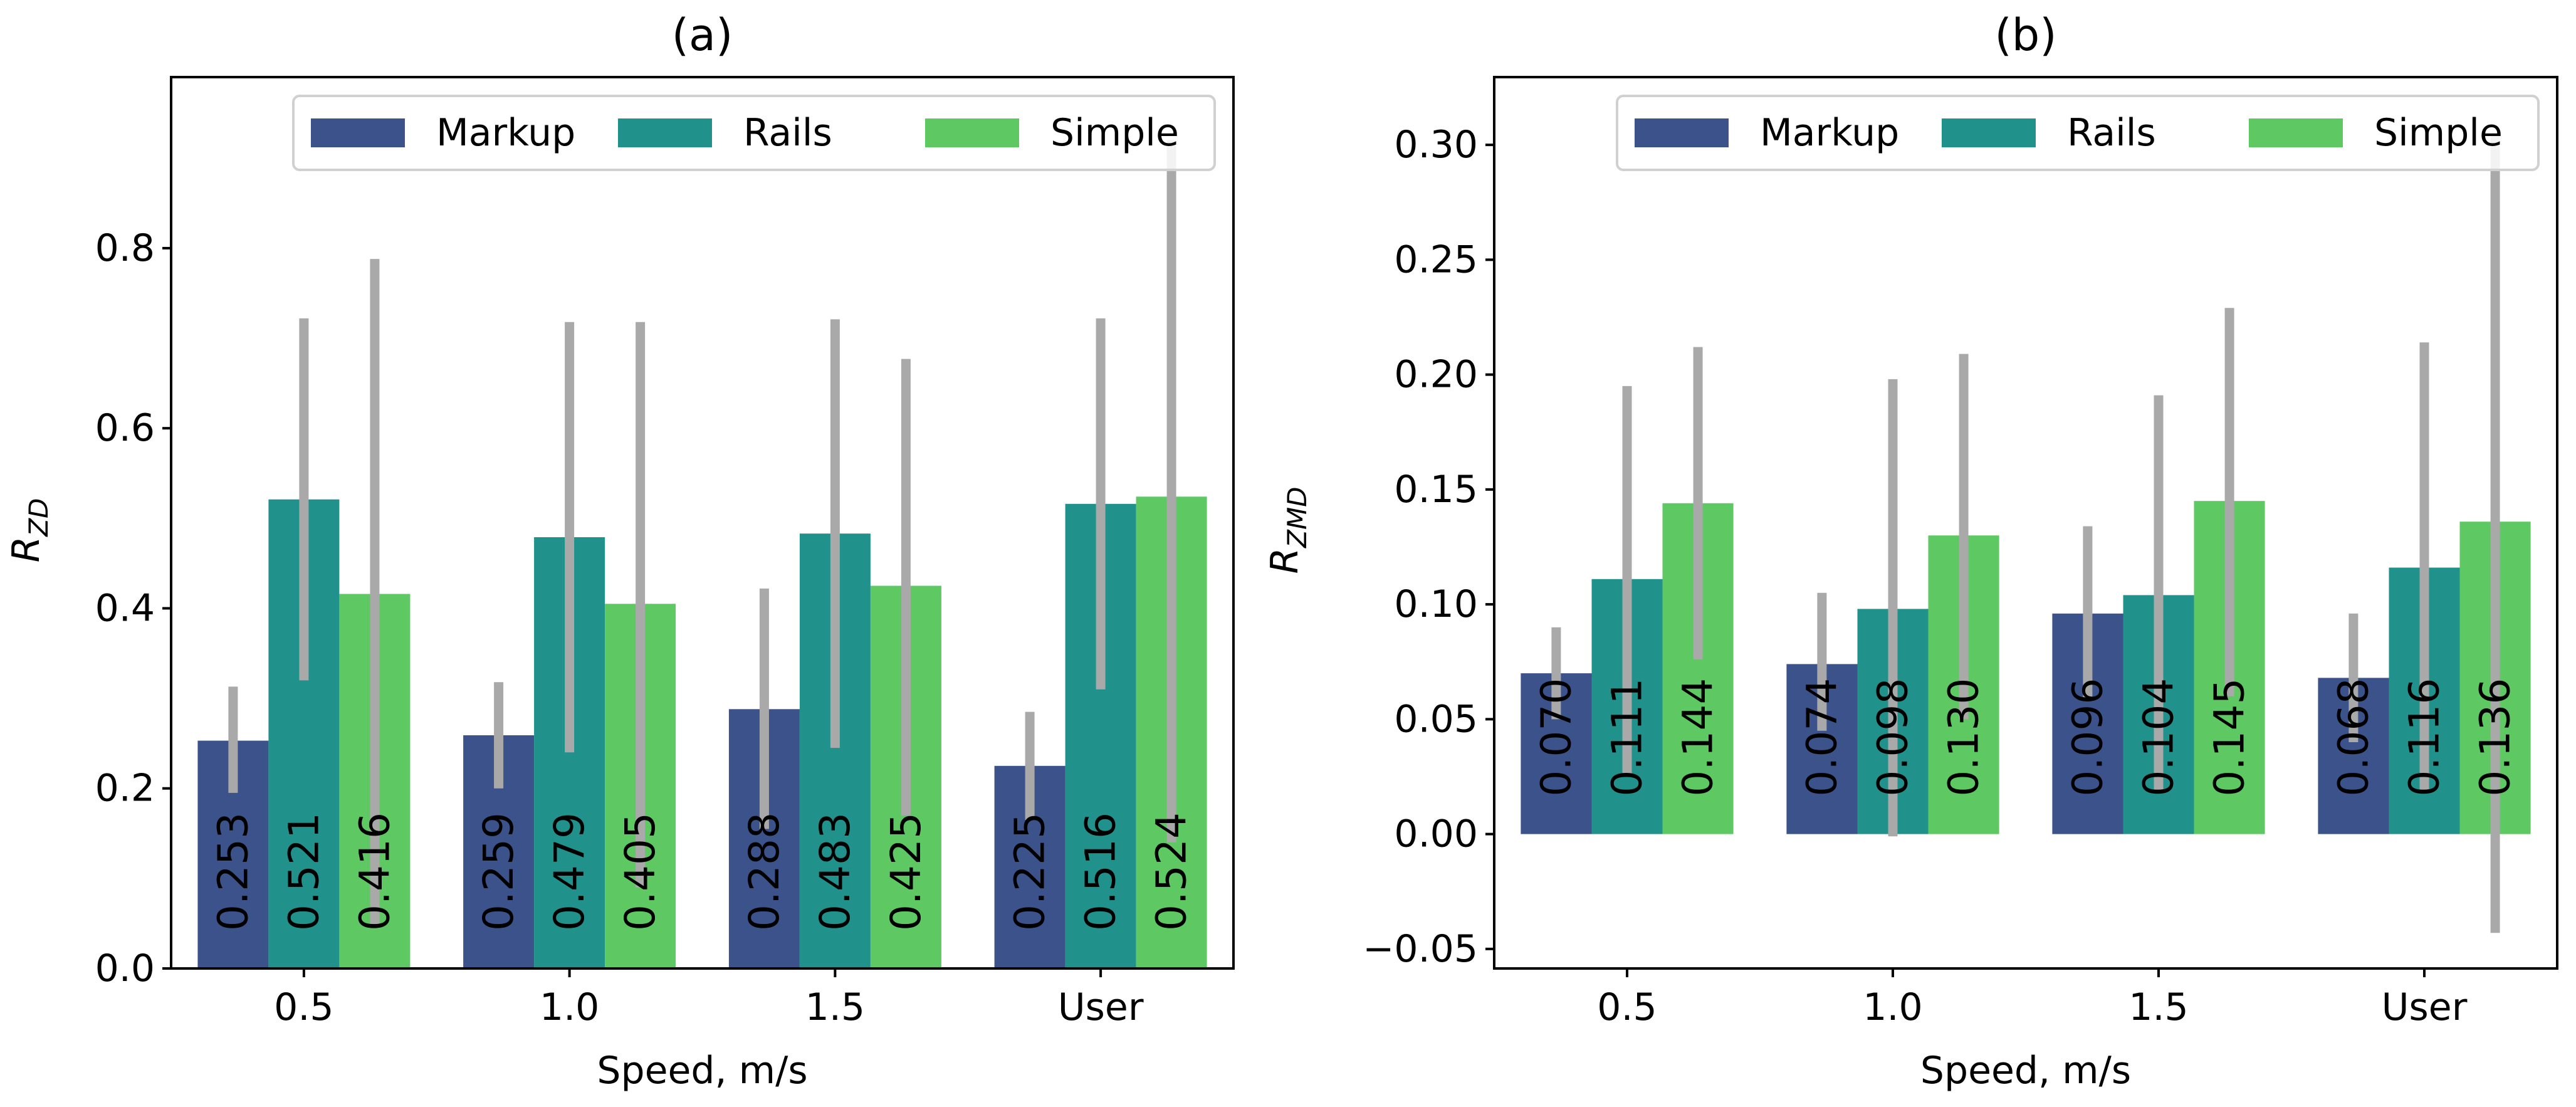 The height and width of the screenshot is (1107, 2576). Describe the element at coordinates (1627, 1007) in the screenshot. I see `panel-b-xtick-label-0: 0.5` at that location.